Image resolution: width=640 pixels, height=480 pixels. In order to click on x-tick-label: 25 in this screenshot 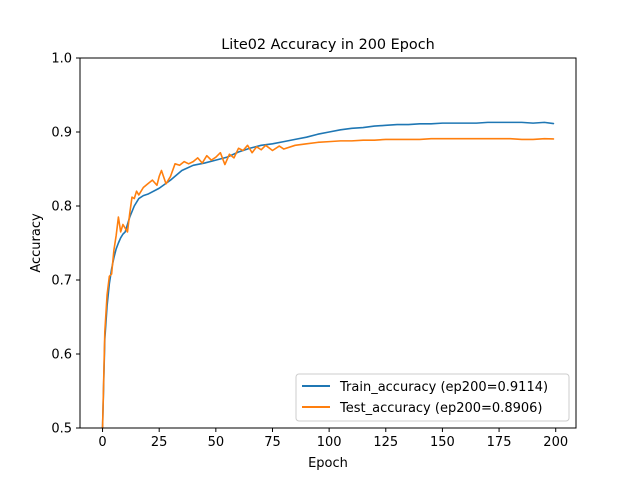, I will do `click(159, 442)`.